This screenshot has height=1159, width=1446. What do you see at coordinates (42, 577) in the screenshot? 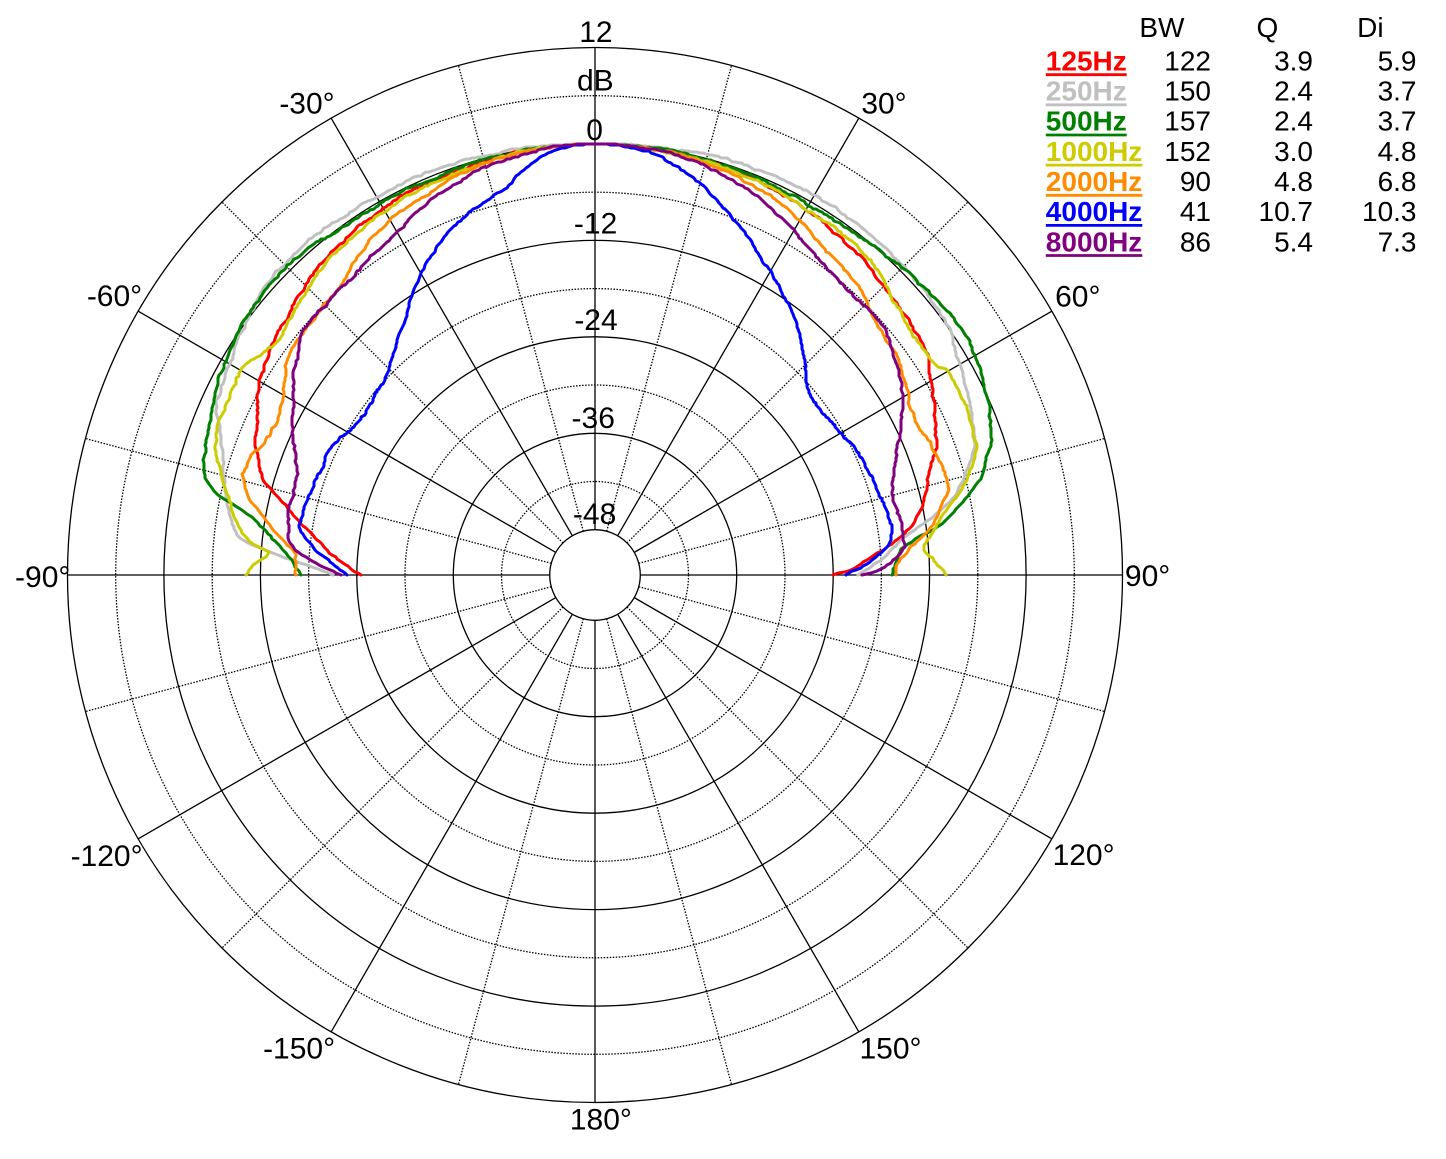
I see `svg-text: -90°` at bounding box center [42, 577].